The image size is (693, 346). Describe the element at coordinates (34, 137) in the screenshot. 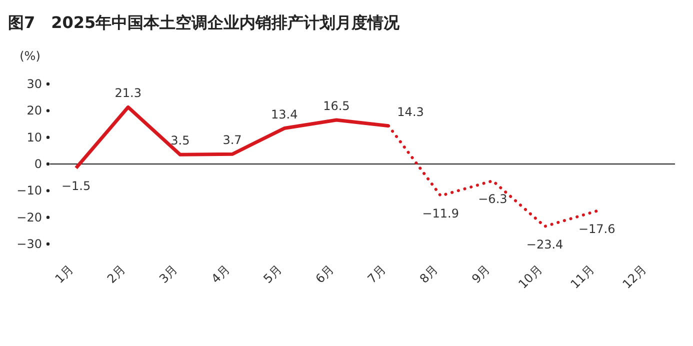

I see `y-tick-label: 10` at that location.